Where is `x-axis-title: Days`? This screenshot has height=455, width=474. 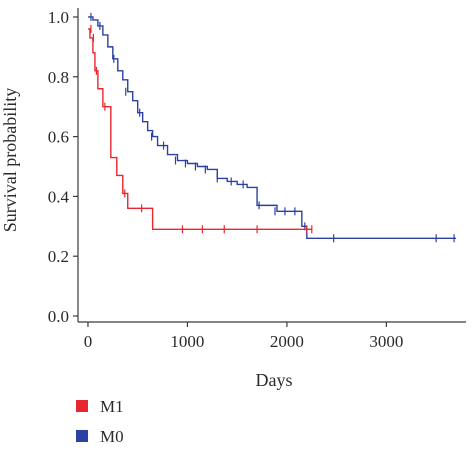
x-axis-title: Days is located at coordinates (274, 380).